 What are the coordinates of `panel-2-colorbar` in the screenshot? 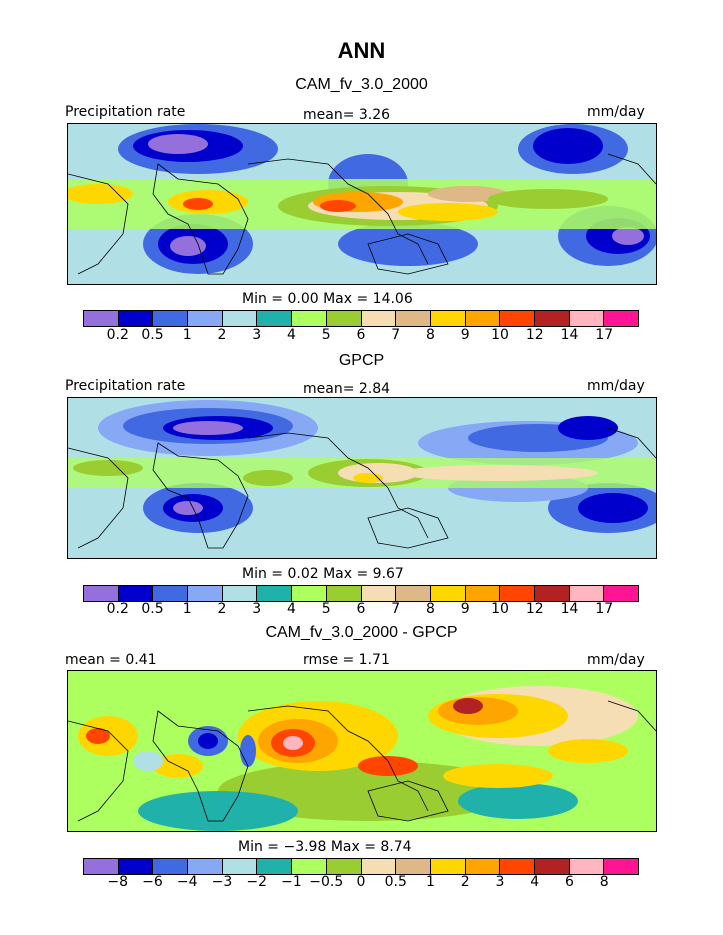 It's located at (361, 593).